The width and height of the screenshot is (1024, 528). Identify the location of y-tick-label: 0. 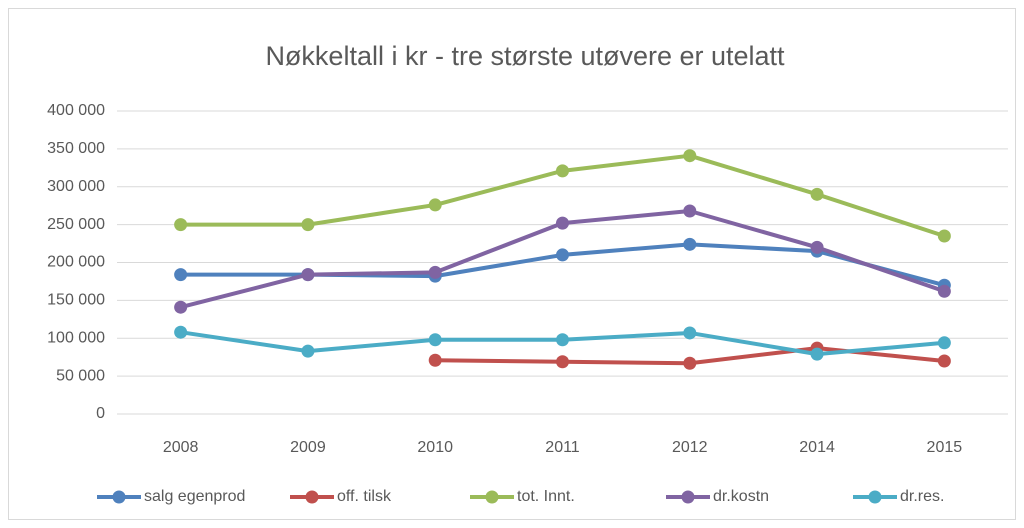
(100, 413).